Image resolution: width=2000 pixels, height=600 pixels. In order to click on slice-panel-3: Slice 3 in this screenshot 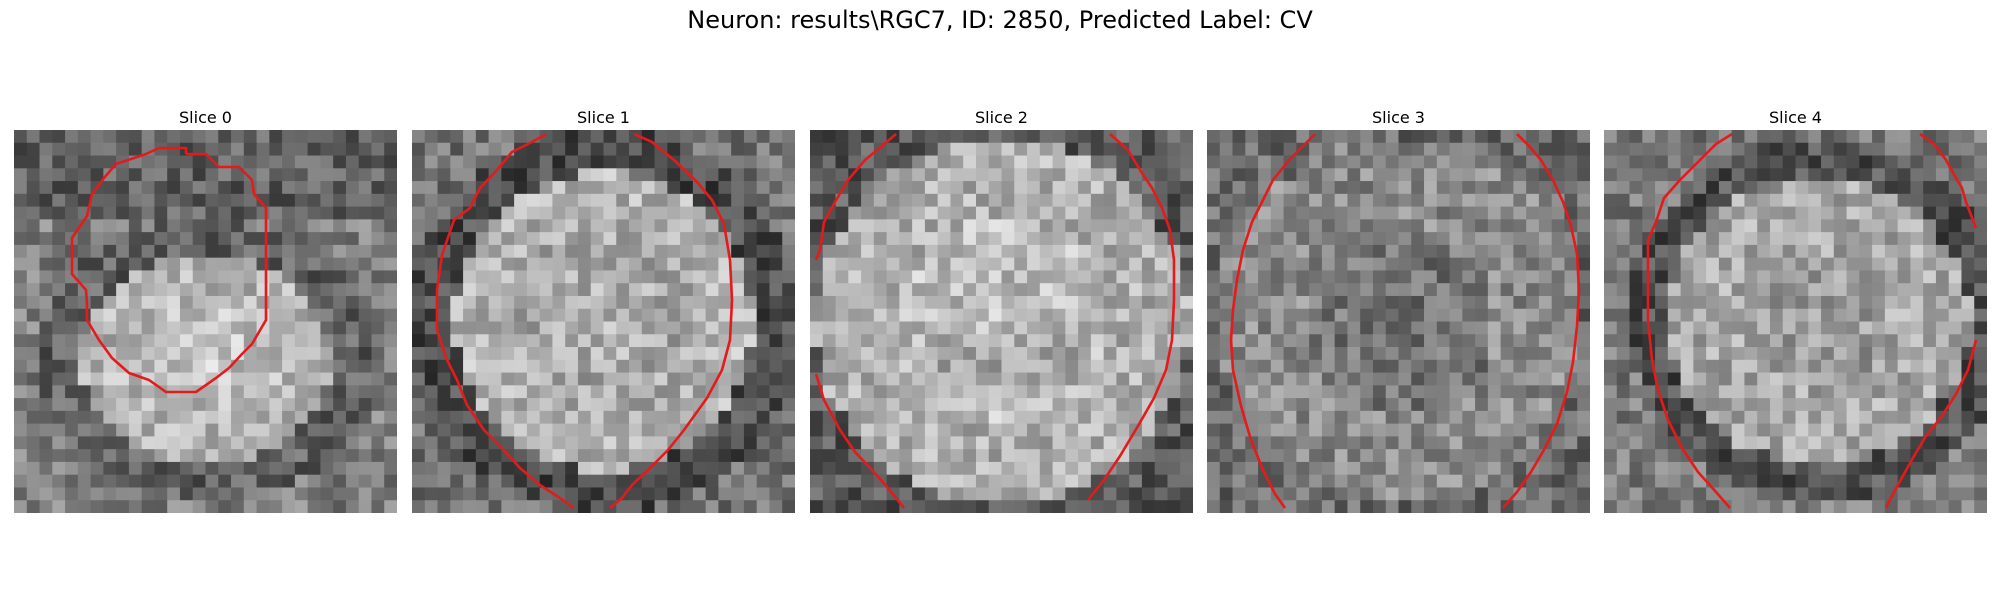, I will do `click(1398, 309)`.